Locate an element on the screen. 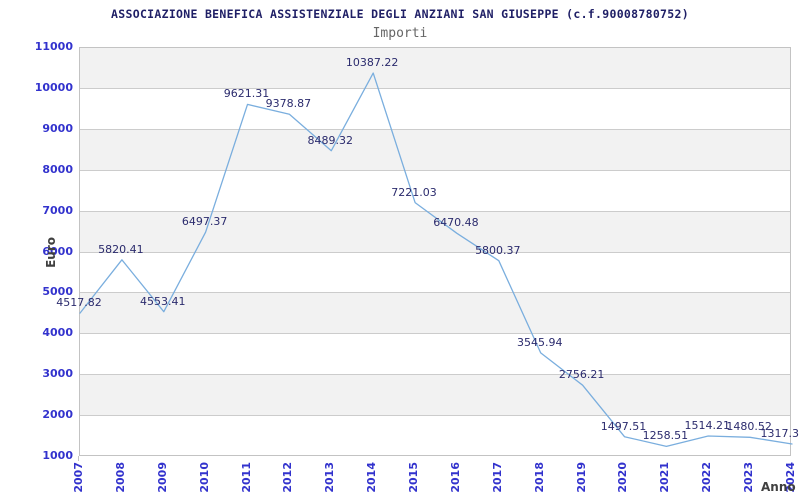 The height and width of the screenshot is (500, 800). value-label: 8489.32 is located at coordinates (330, 140).